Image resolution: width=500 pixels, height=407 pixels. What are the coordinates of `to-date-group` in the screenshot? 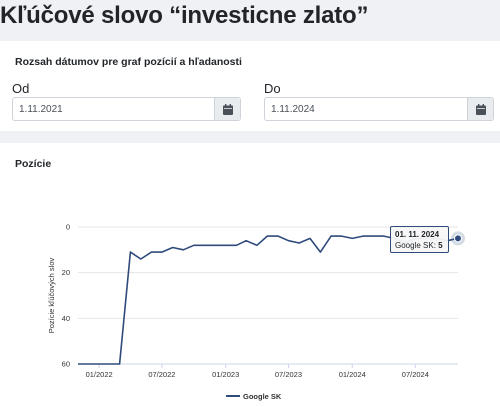 It's located at (379, 109).